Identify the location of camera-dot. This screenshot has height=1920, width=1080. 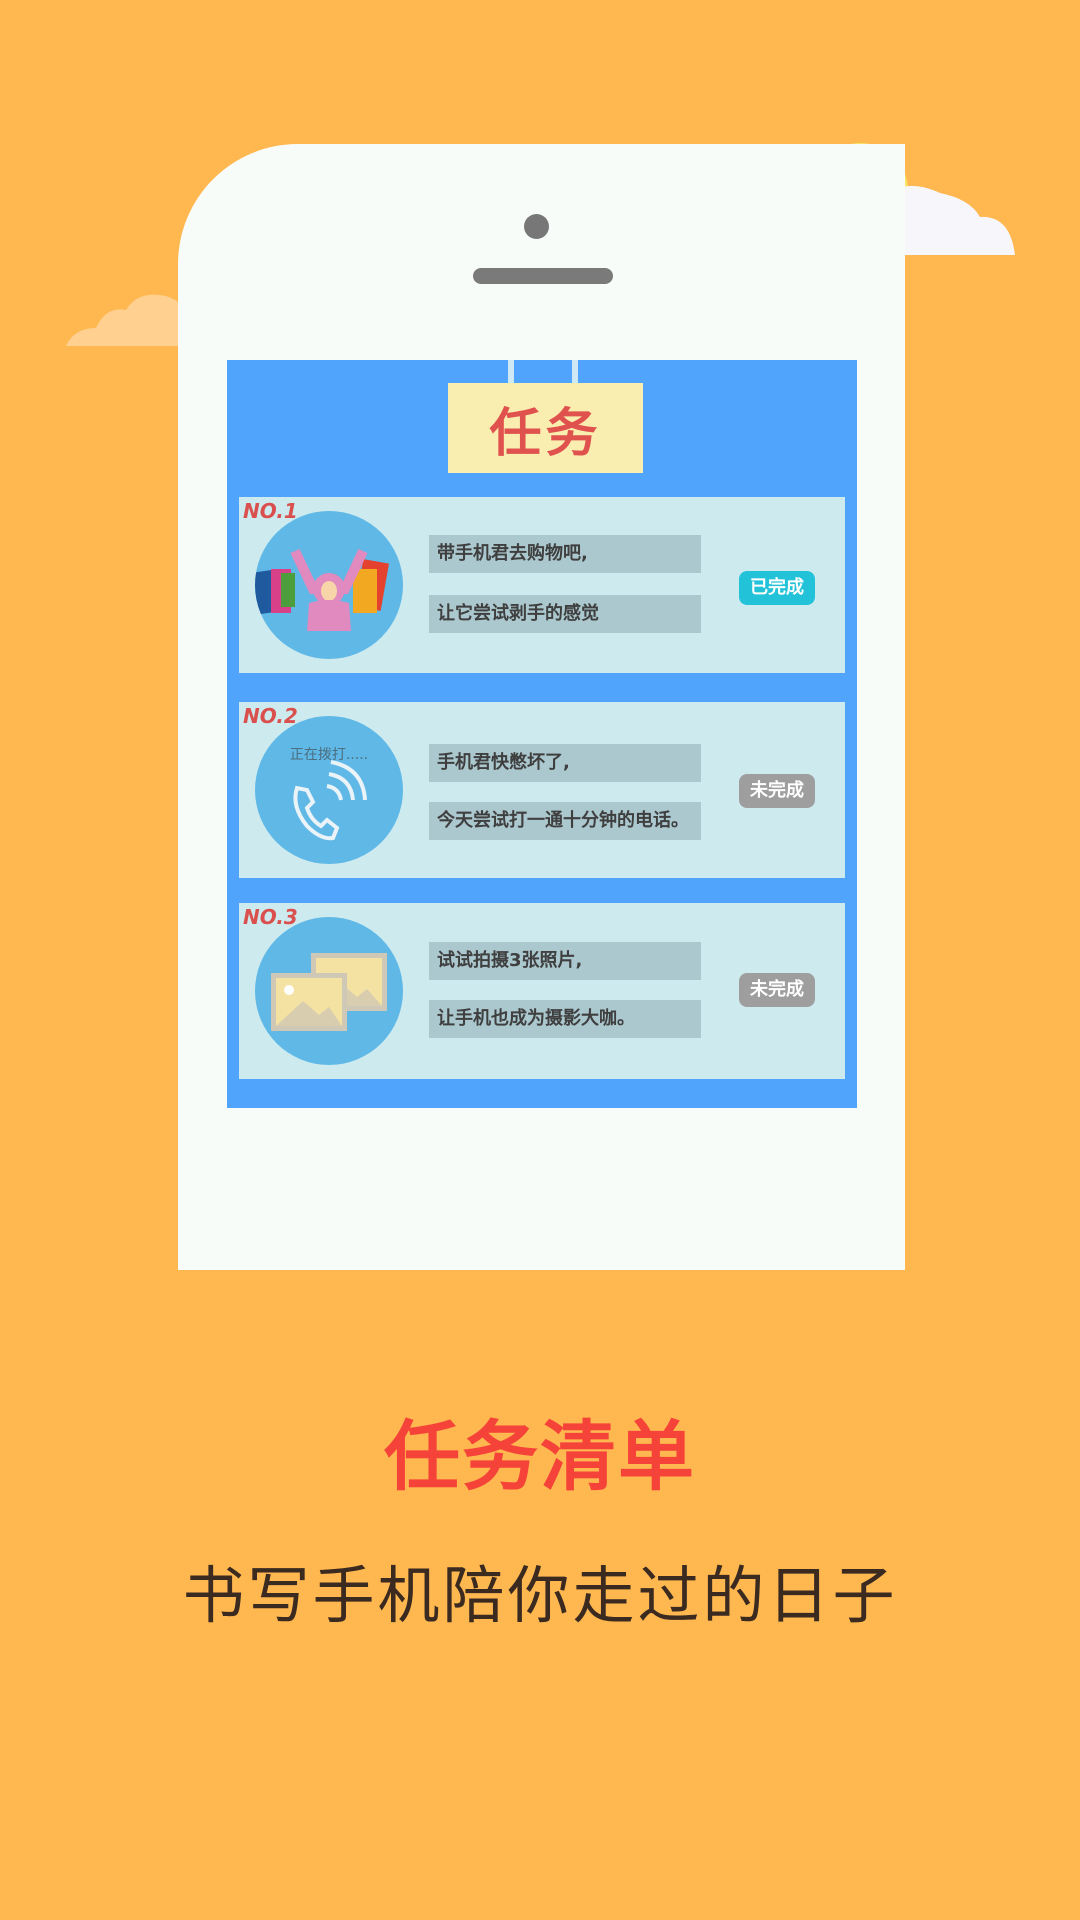
(536, 226).